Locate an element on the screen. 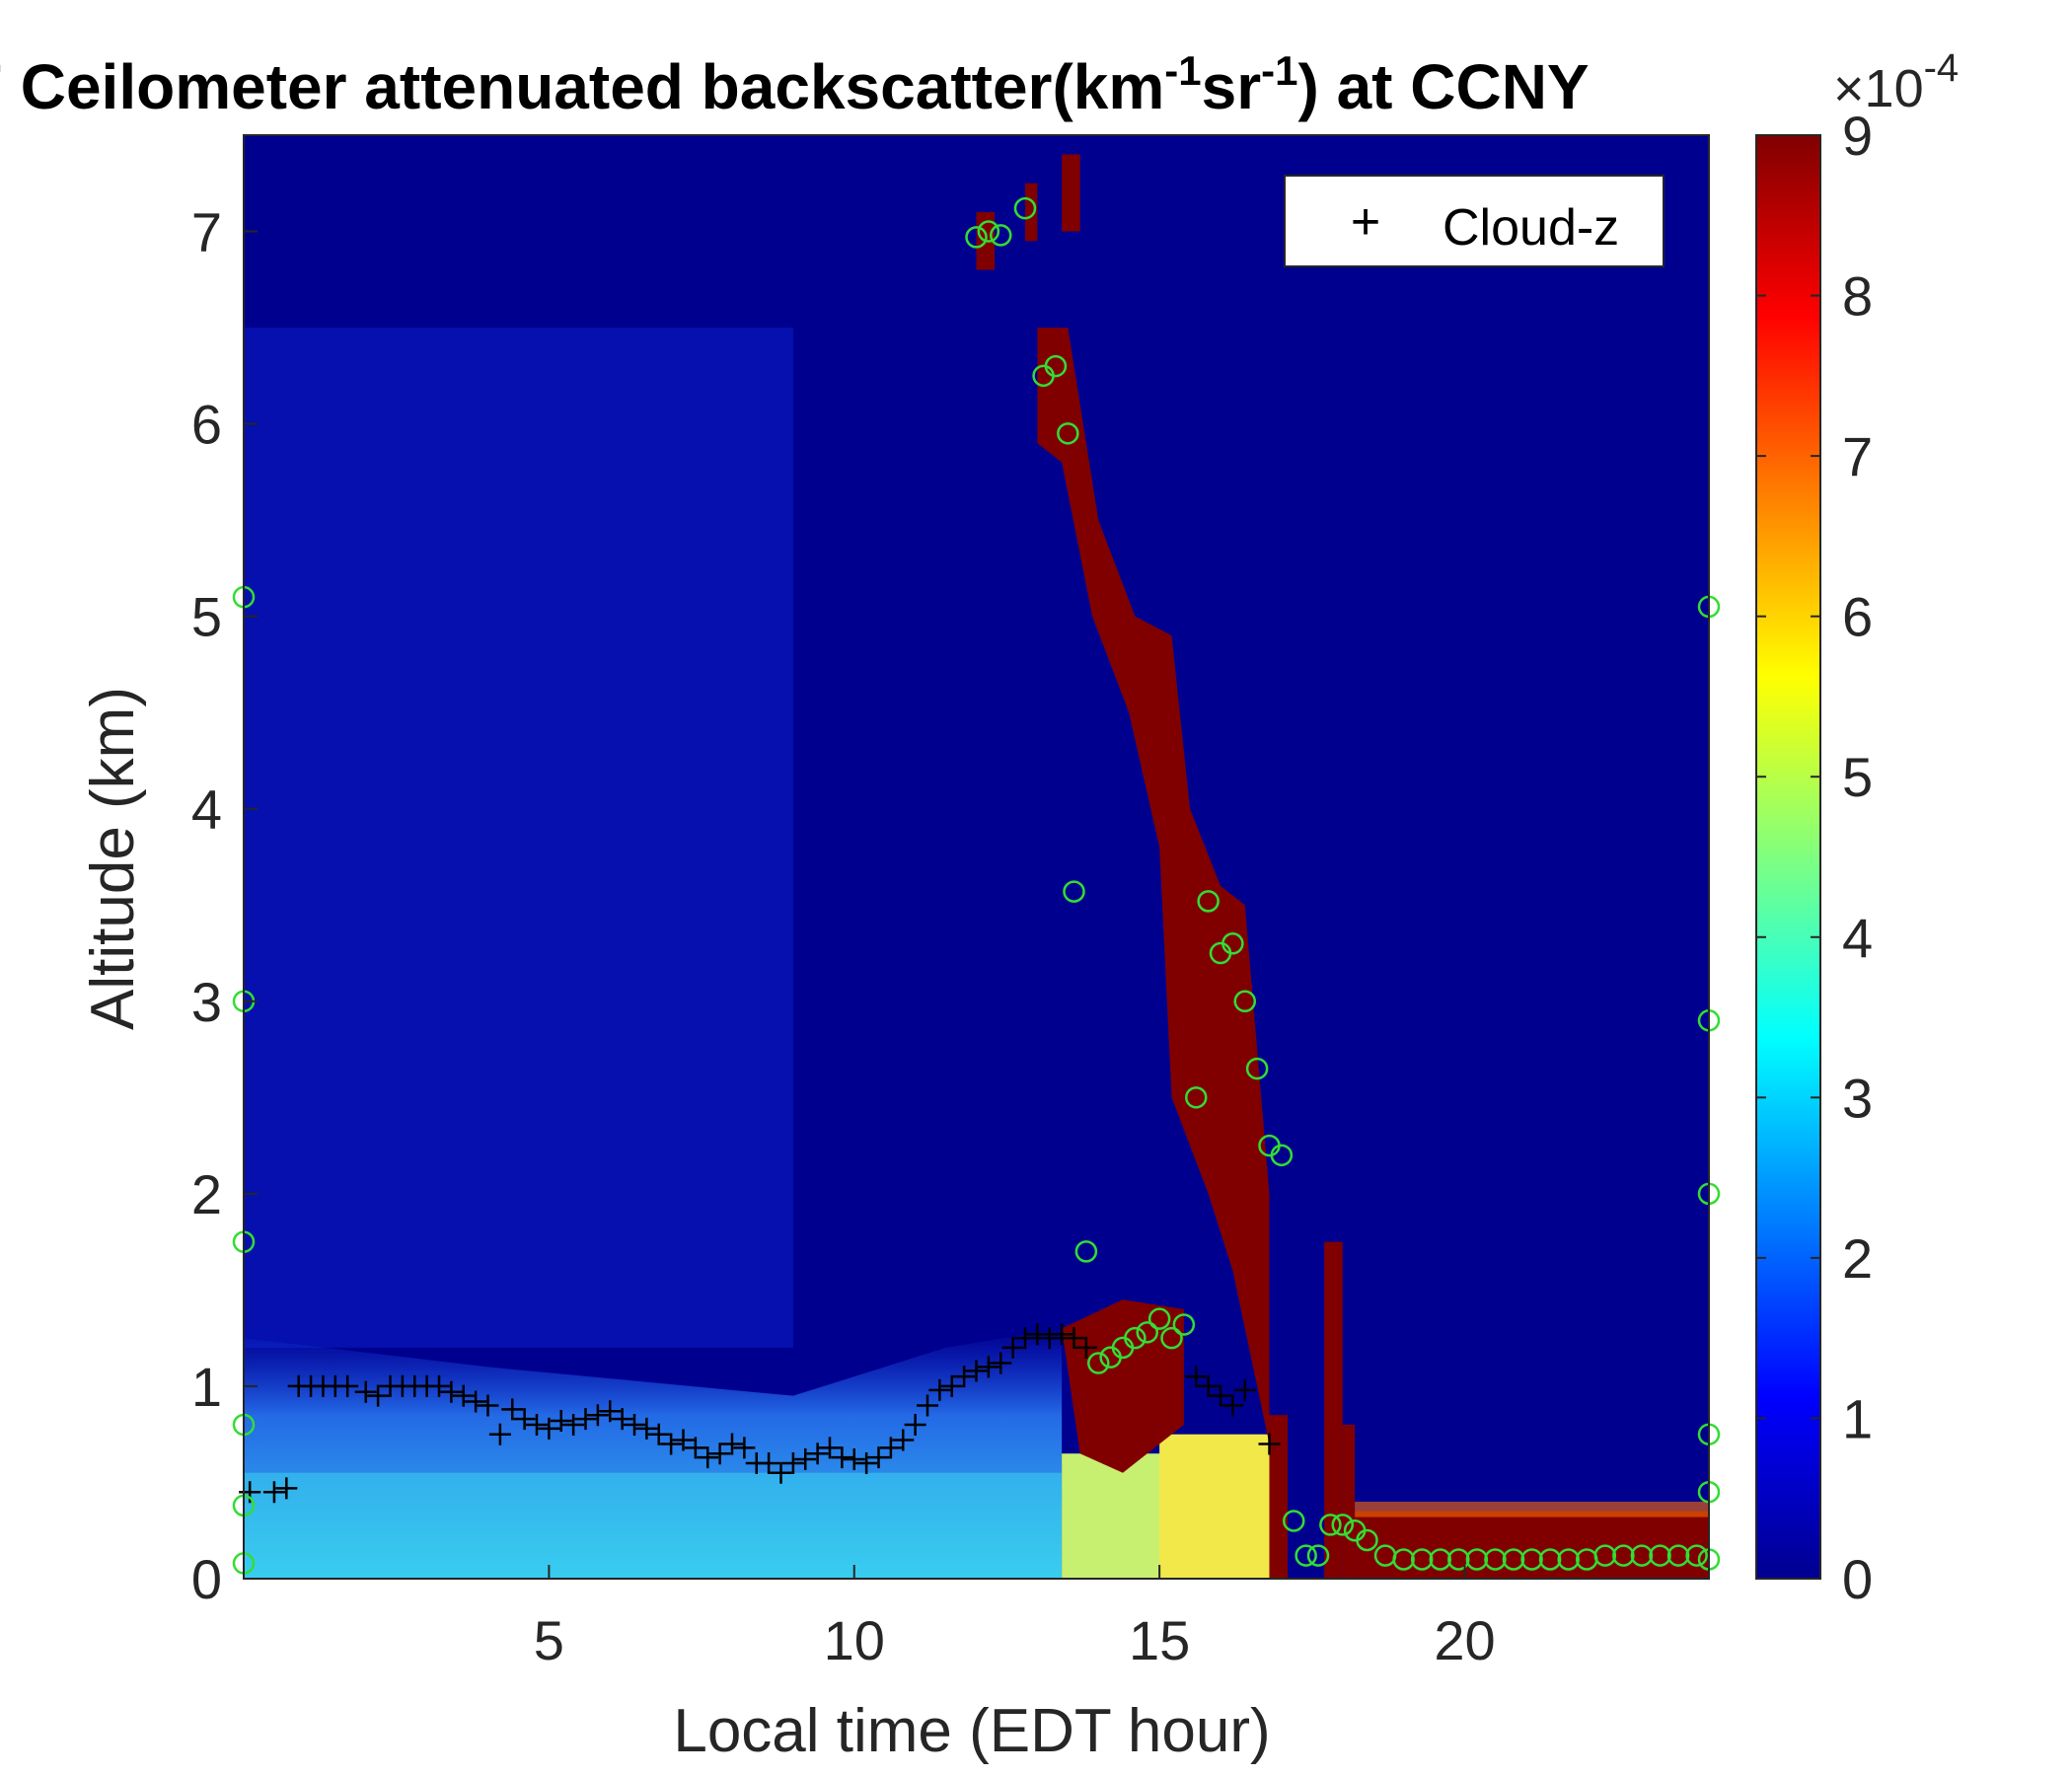  legend: + Cloud-z is located at coordinates (1475, 221).